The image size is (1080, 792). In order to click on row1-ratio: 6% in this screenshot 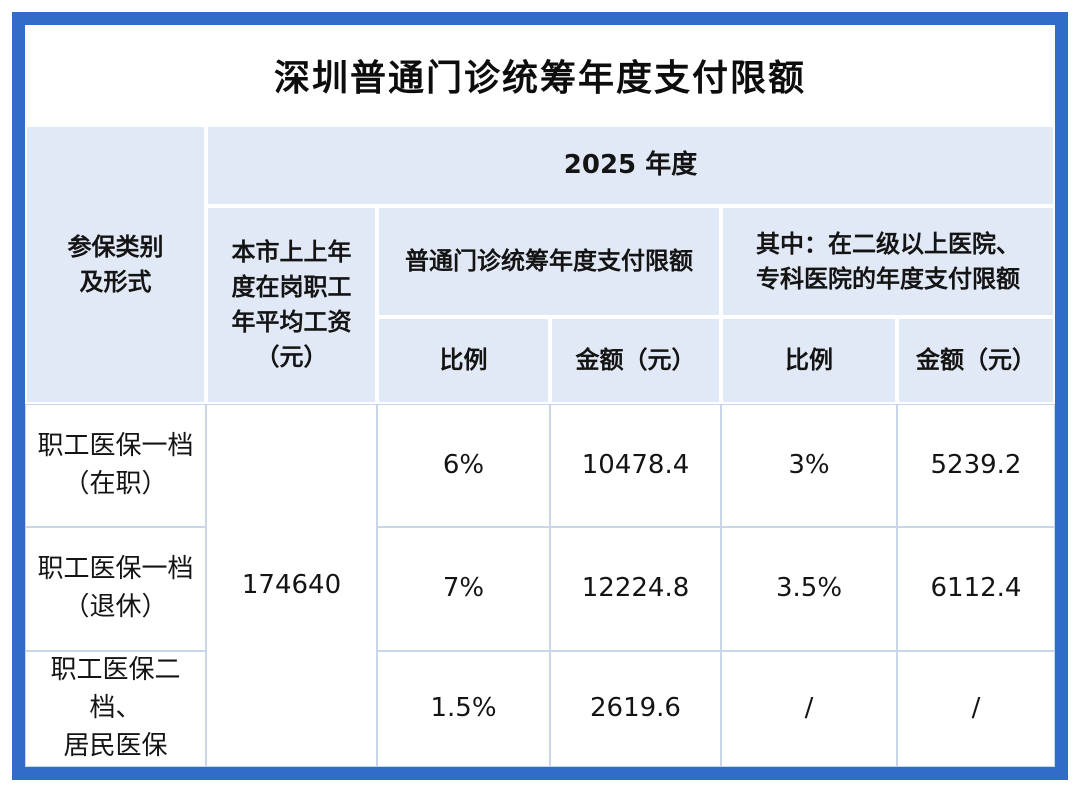, I will do `click(463, 465)`.